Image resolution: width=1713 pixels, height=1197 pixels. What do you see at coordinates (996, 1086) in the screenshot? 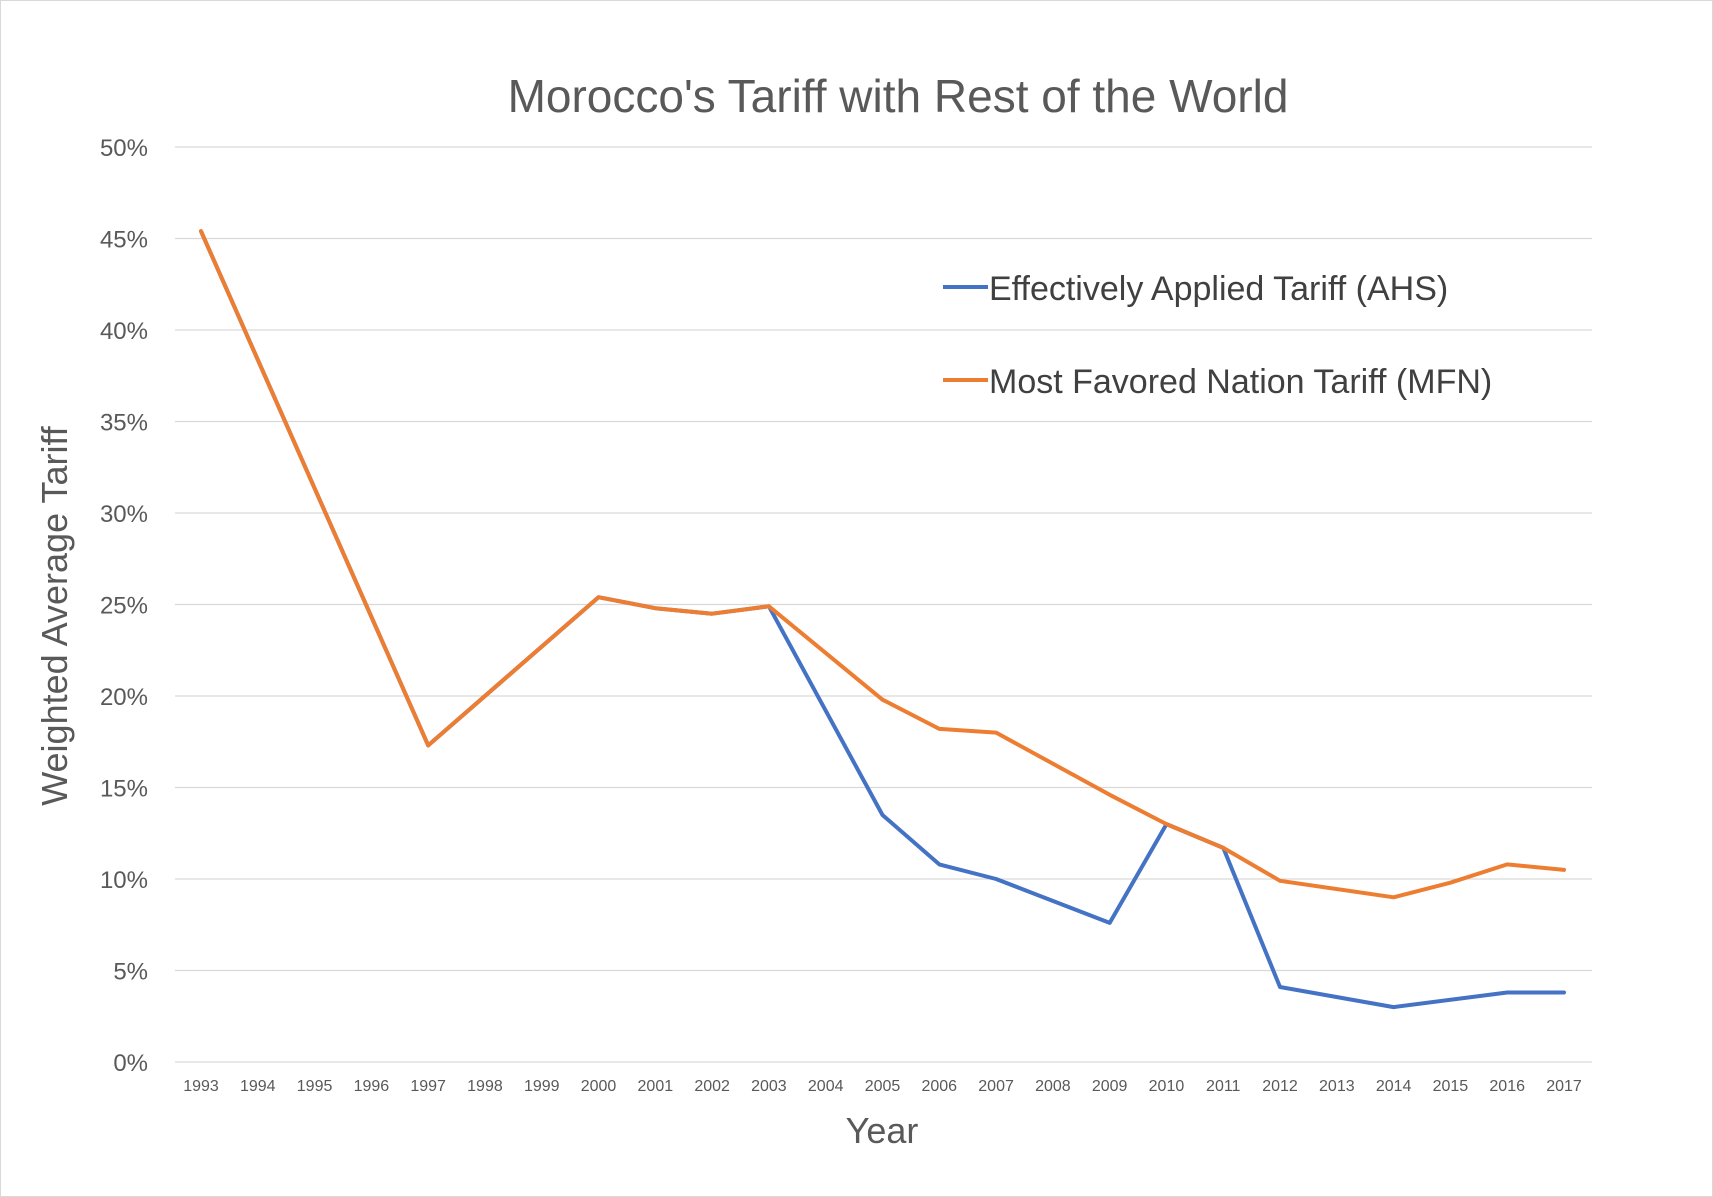
I see `x-tick-label: 2007` at bounding box center [996, 1086].